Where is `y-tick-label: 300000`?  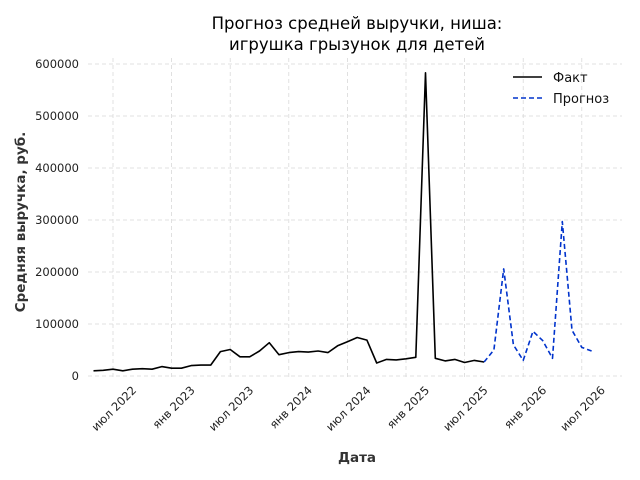
y-tick-label: 300000 is located at coordinates (57, 220).